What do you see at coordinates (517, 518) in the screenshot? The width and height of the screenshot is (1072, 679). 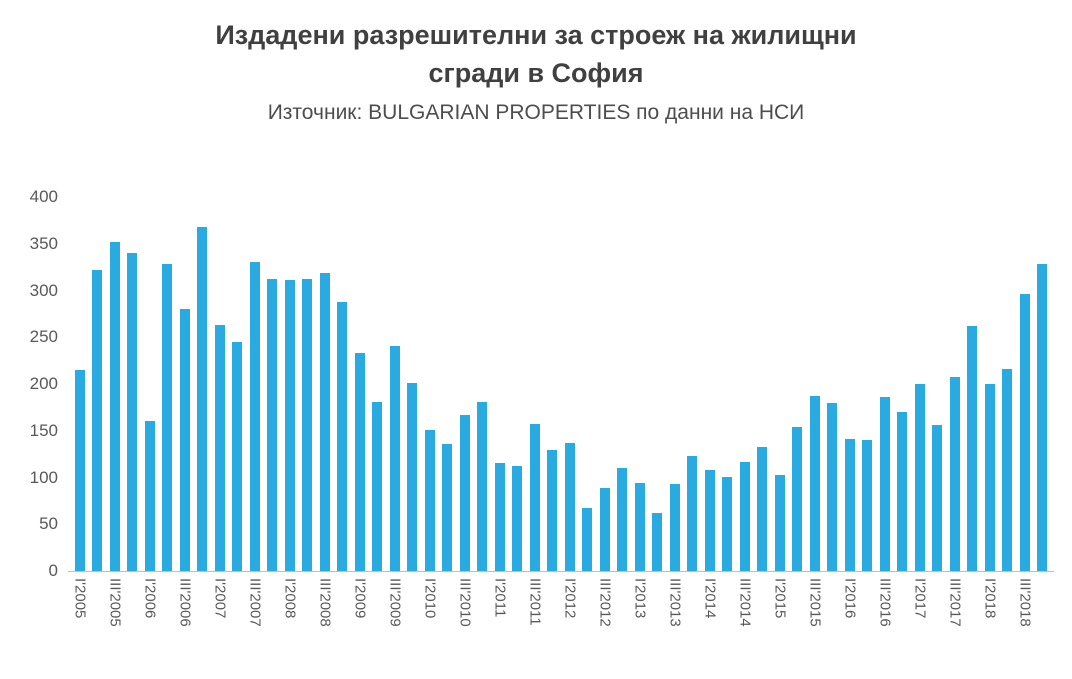 I see `bar-II'2011` at bounding box center [517, 518].